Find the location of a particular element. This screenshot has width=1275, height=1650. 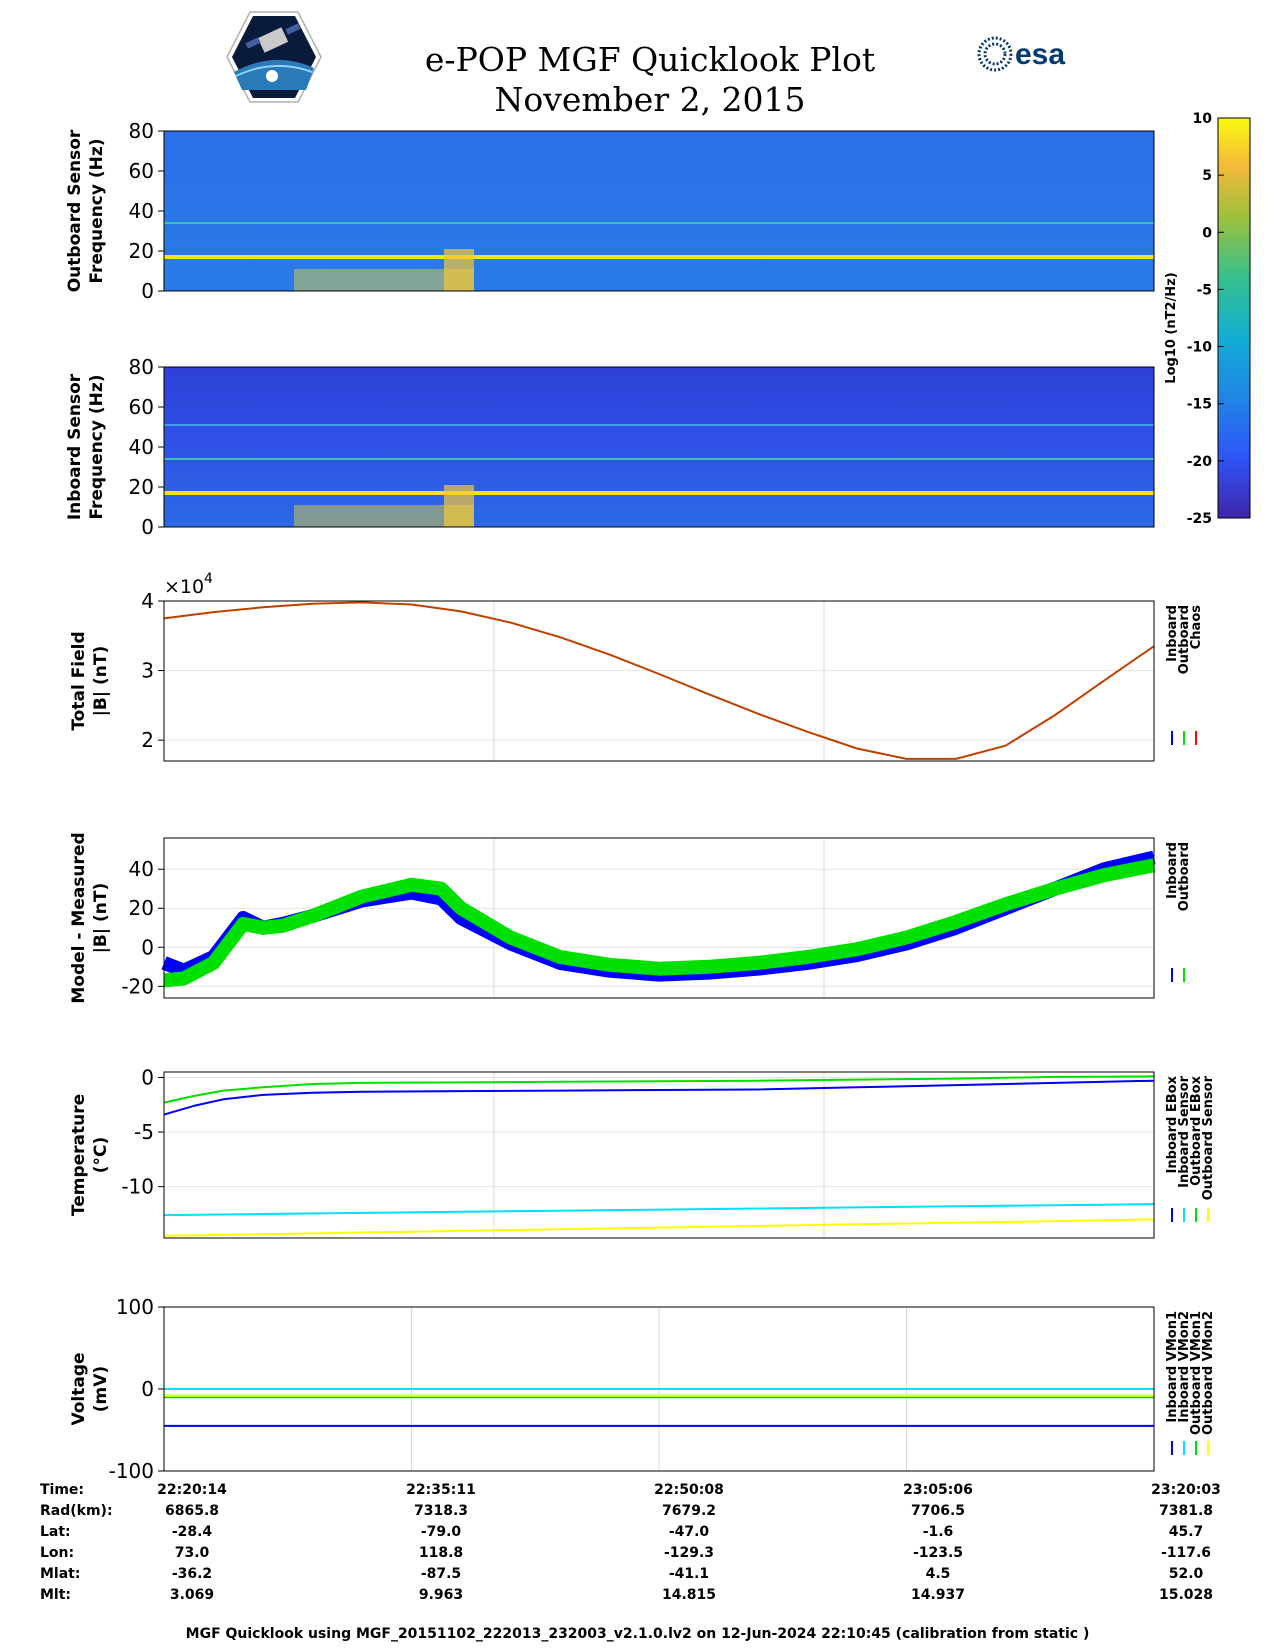

esa-logo: esa is located at coordinates (1021, 54).